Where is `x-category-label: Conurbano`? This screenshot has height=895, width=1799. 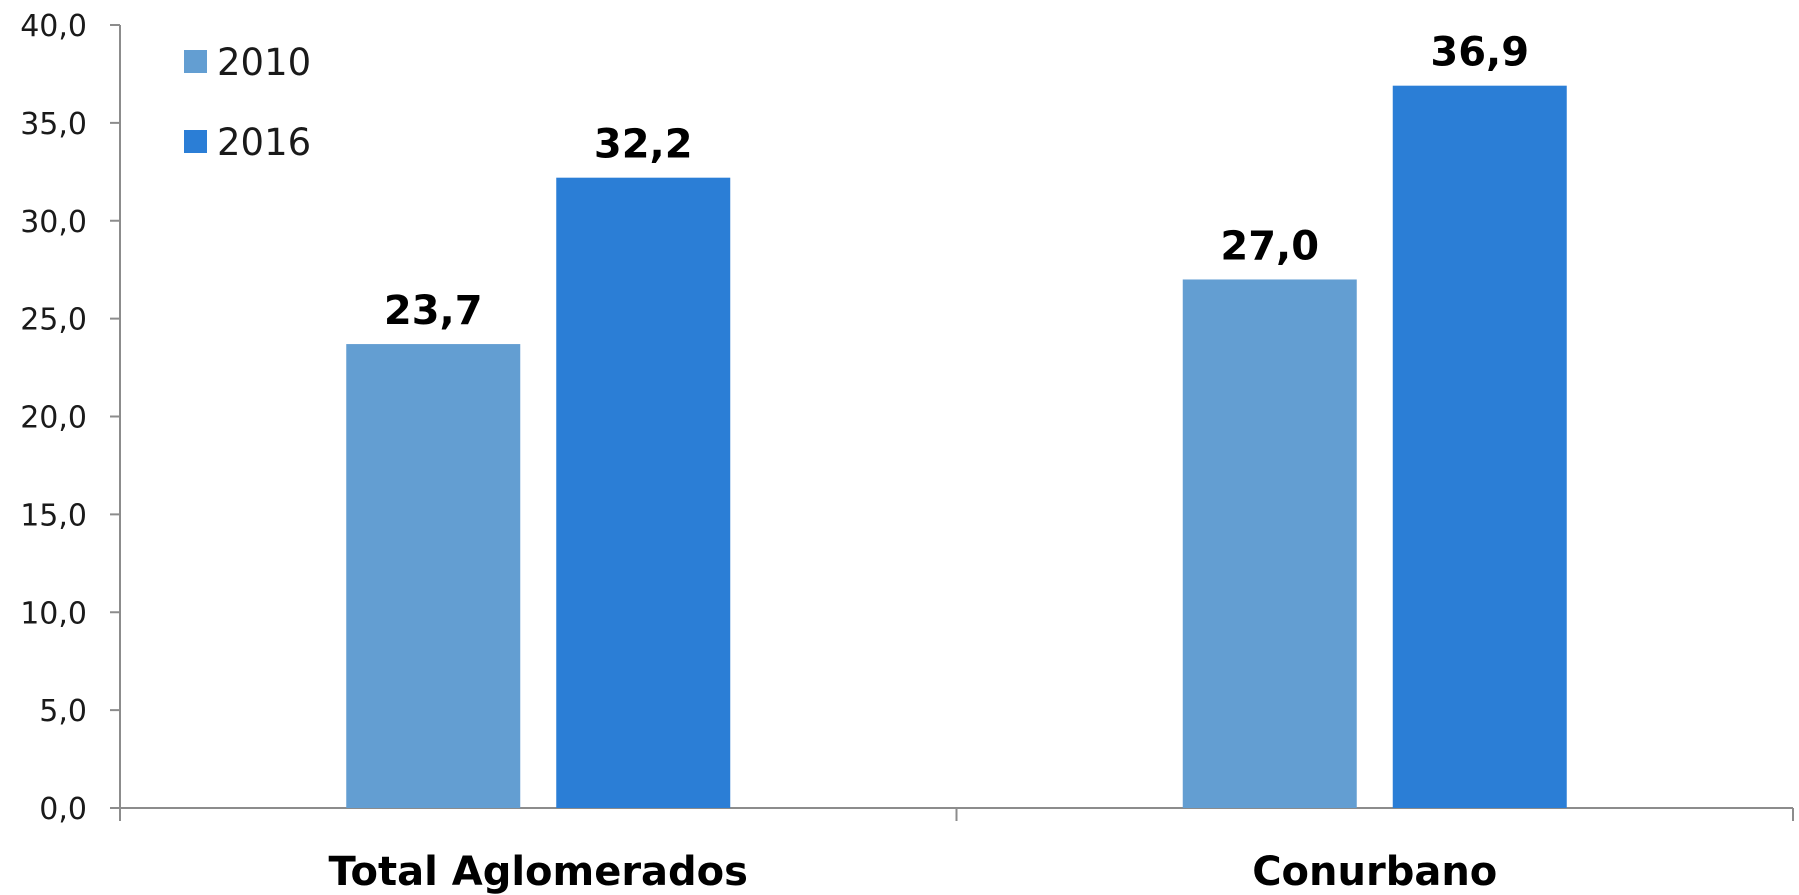 x-category-label: Conurbano is located at coordinates (1374, 872).